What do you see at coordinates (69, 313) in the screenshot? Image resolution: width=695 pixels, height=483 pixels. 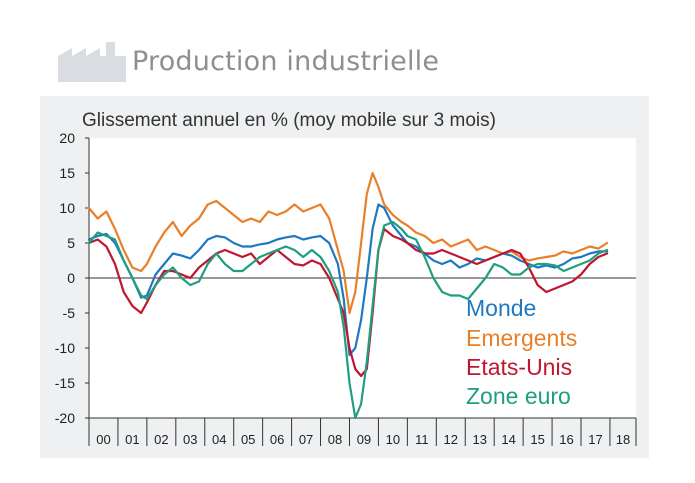 I see `y-tick-label: -5` at bounding box center [69, 313].